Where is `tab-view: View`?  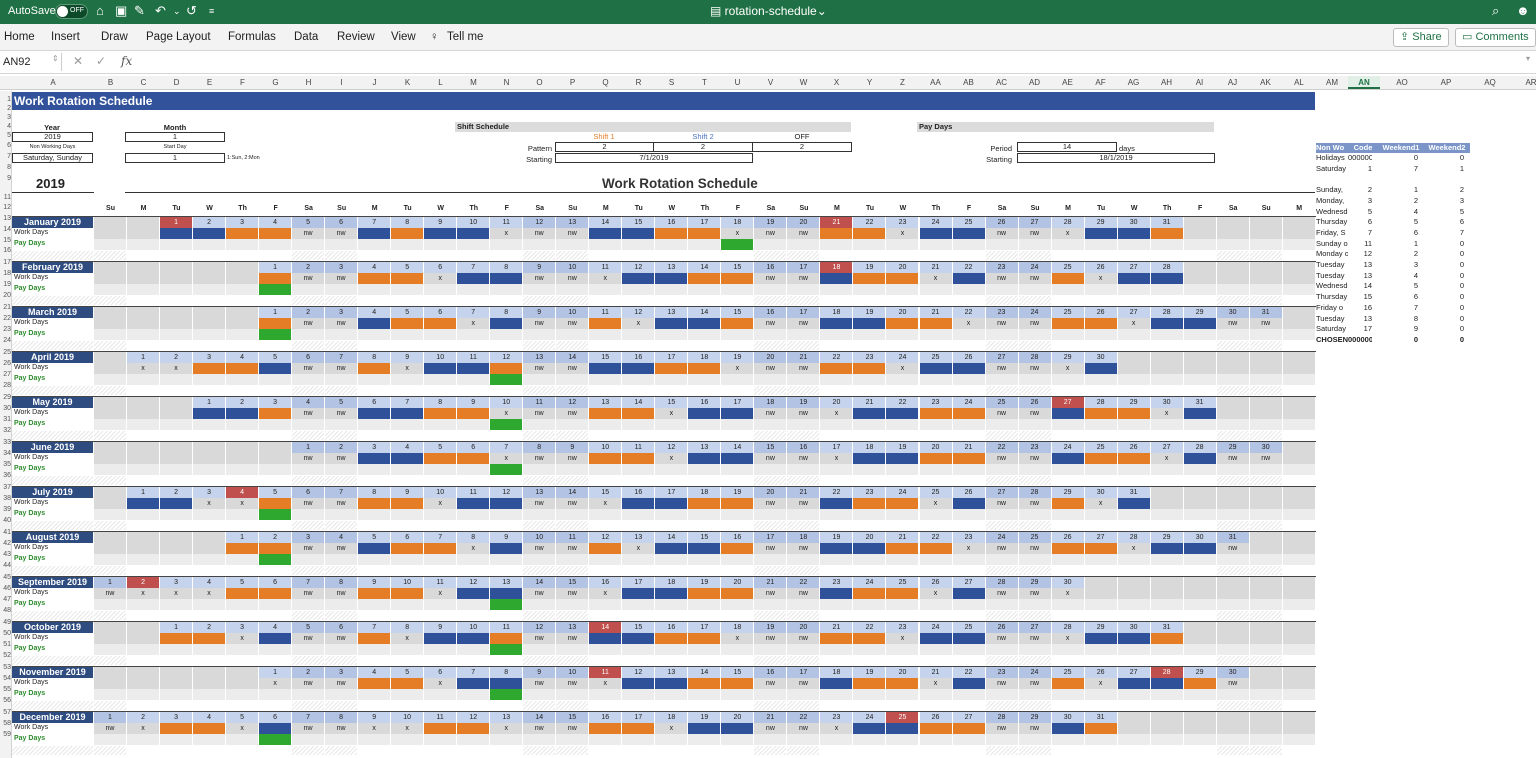
tab-view: View is located at coordinates (403, 37).